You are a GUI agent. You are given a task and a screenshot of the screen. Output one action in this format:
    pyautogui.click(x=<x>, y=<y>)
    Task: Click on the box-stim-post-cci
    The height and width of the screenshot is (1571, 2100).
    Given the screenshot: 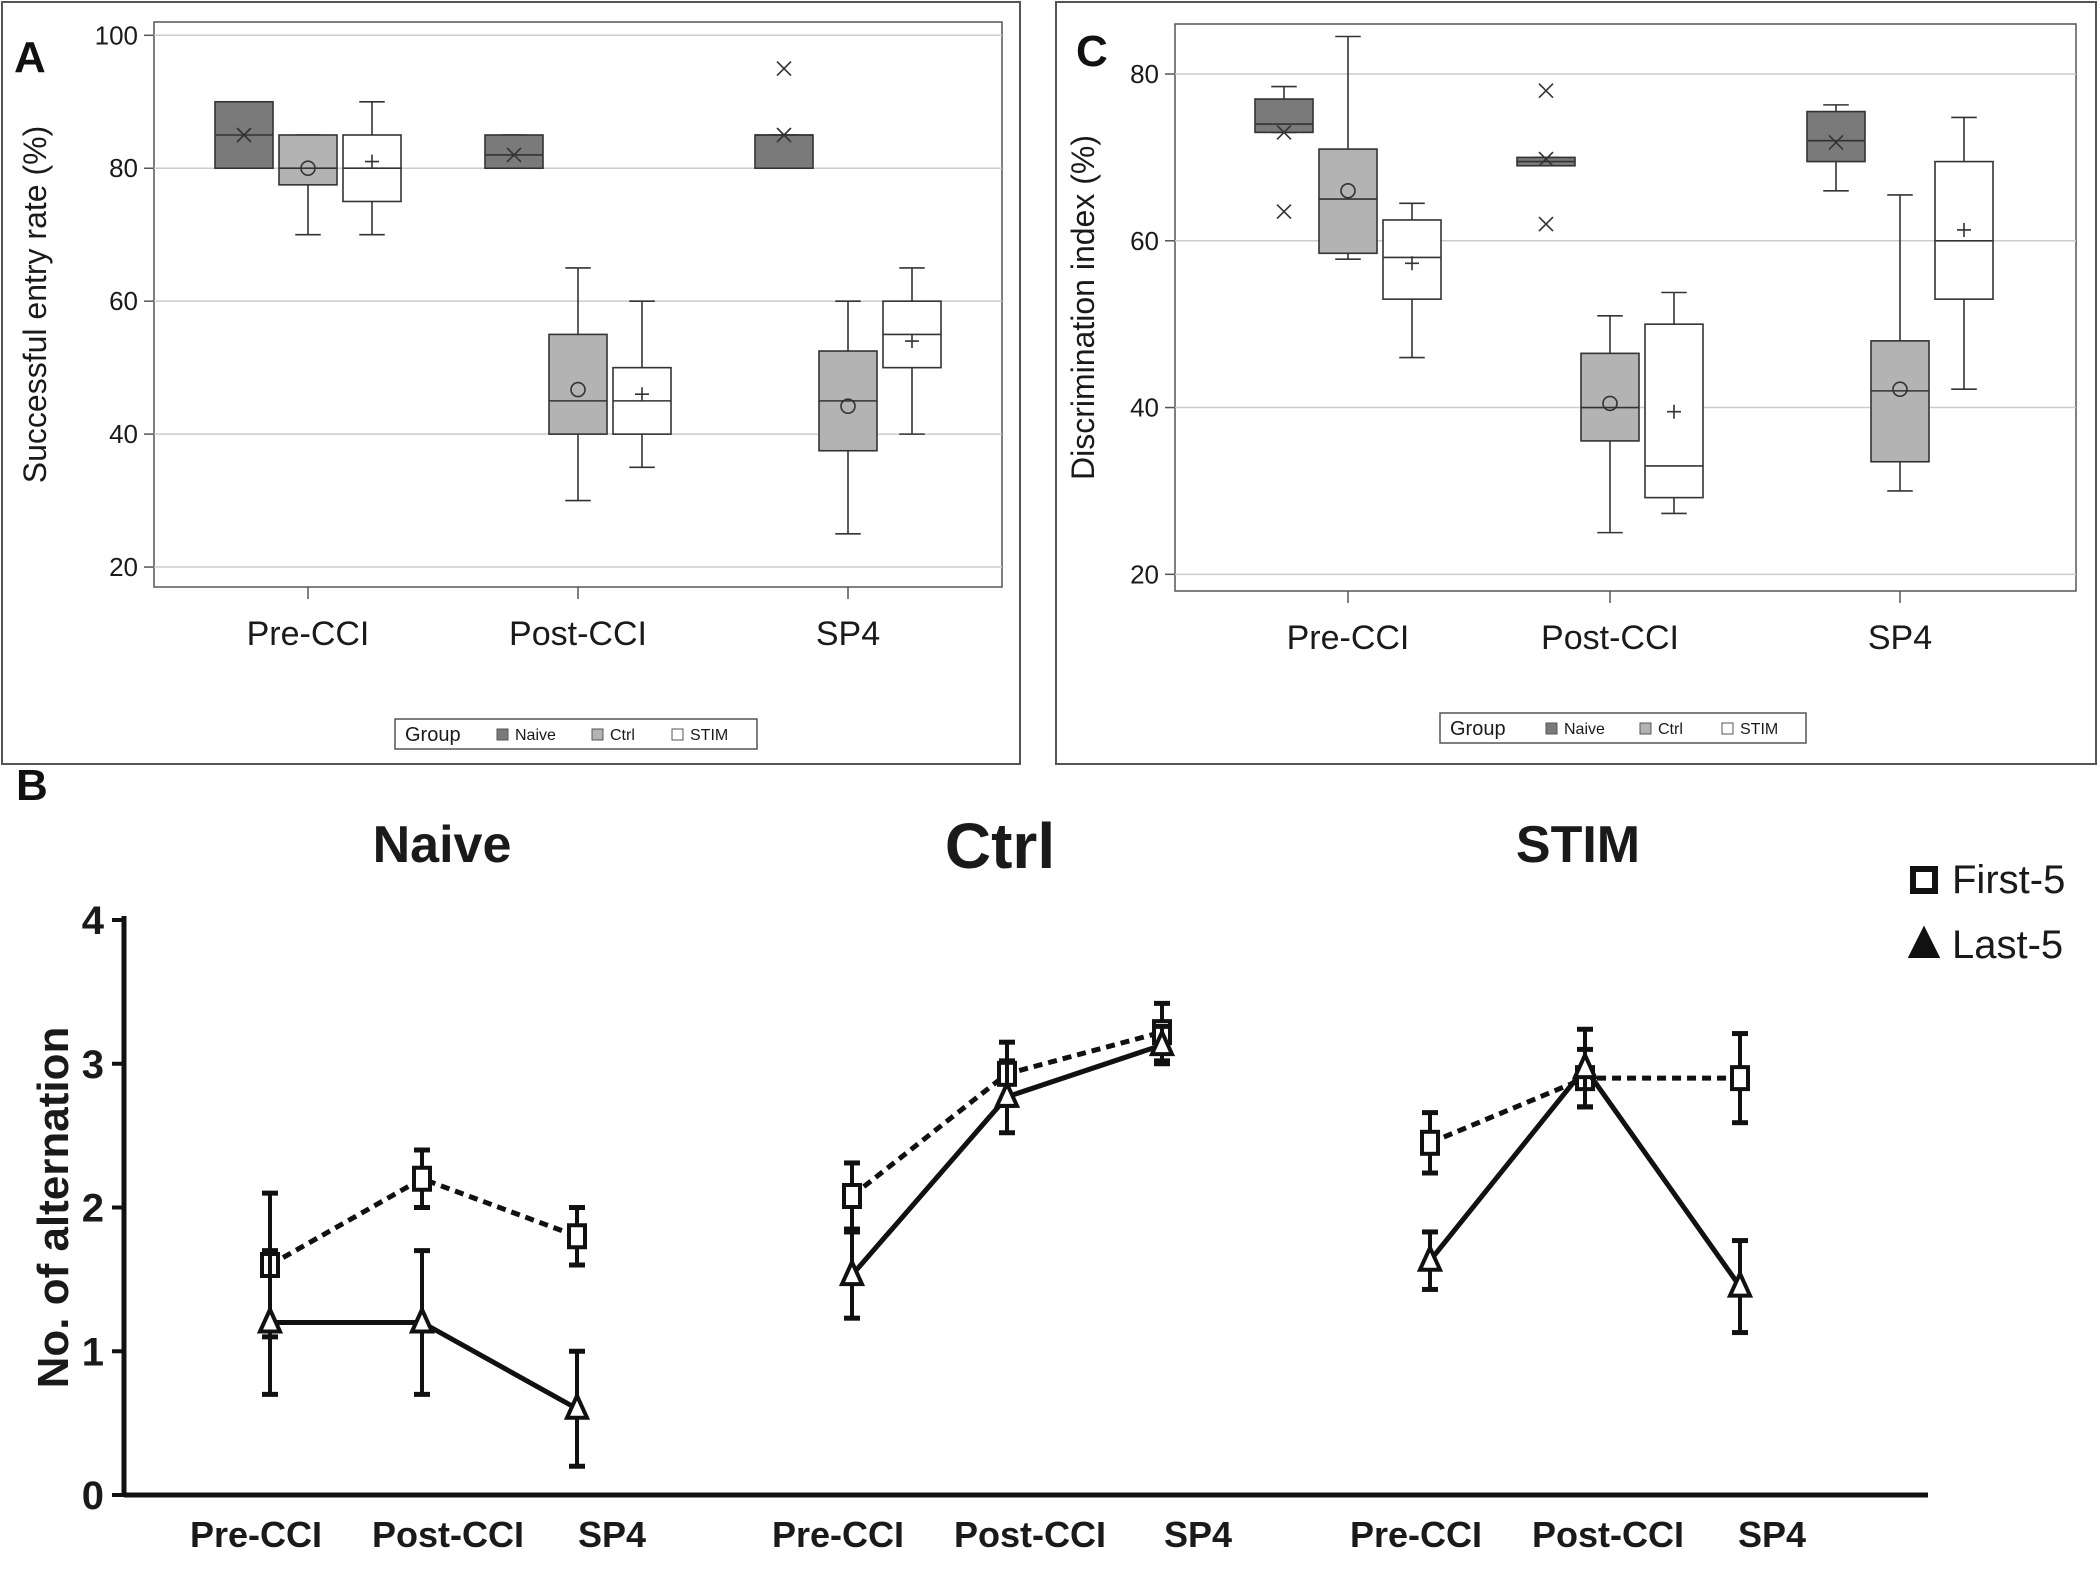 What is the action you would take?
    pyautogui.click(x=642, y=384)
    